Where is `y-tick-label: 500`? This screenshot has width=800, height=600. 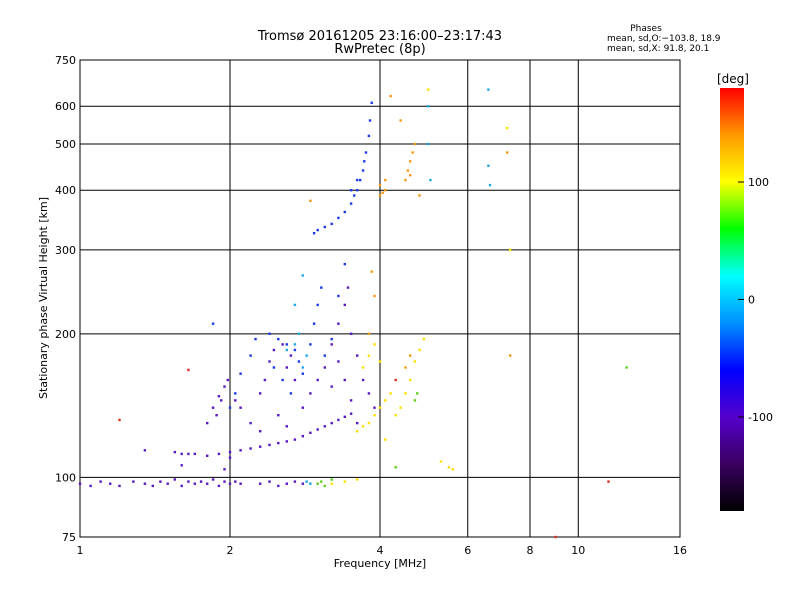 y-tick-label: 500 is located at coordinates (65, 144).